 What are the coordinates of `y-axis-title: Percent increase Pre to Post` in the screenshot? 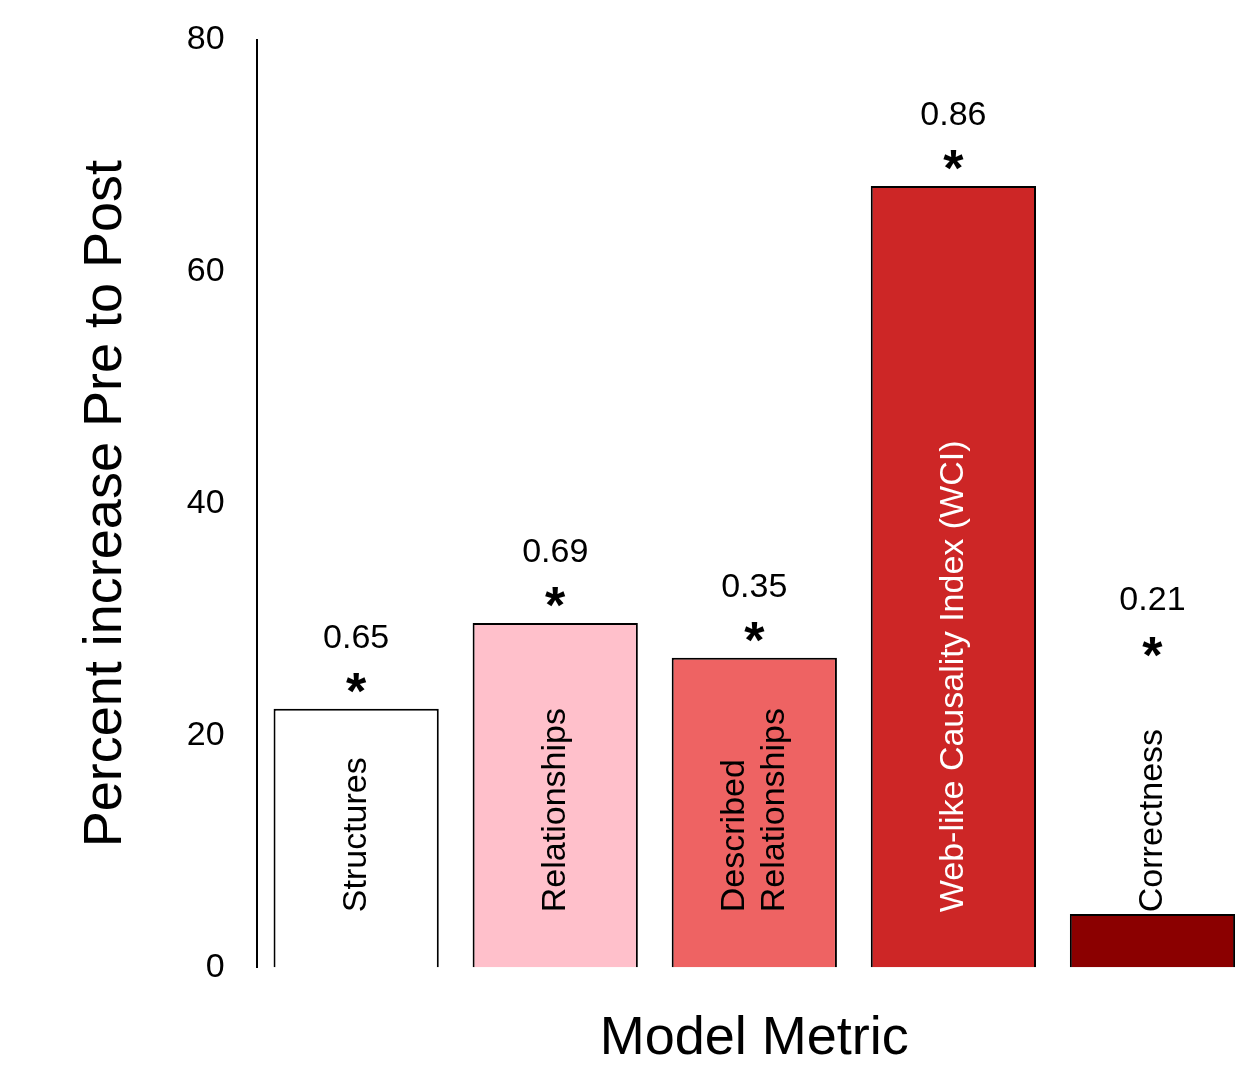 It's located at (102, 503).